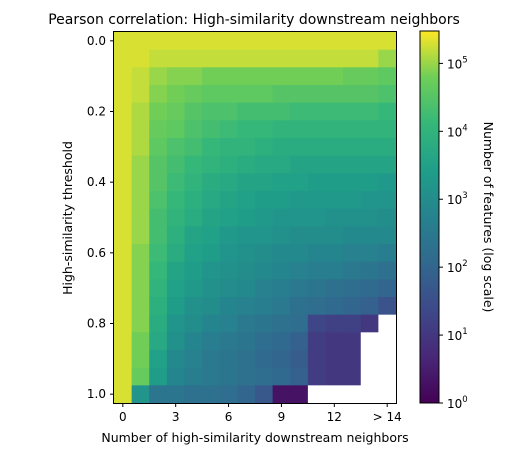 This screenshot has height=455, width=508. What do you see at coordinates (96, 394) in the screenshot?
I see `y-tick-label: 1.0` at bounding box center [96, 394].